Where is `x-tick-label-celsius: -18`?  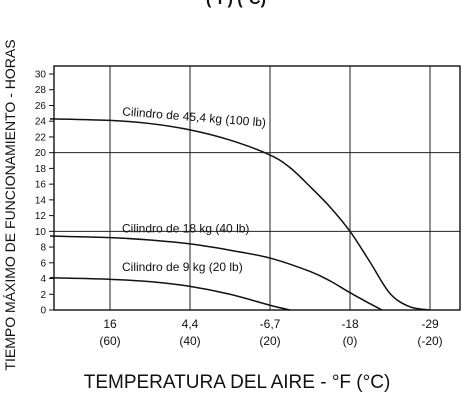 x-tick-label-celsius: -18 is located at coordinates (350, 324).